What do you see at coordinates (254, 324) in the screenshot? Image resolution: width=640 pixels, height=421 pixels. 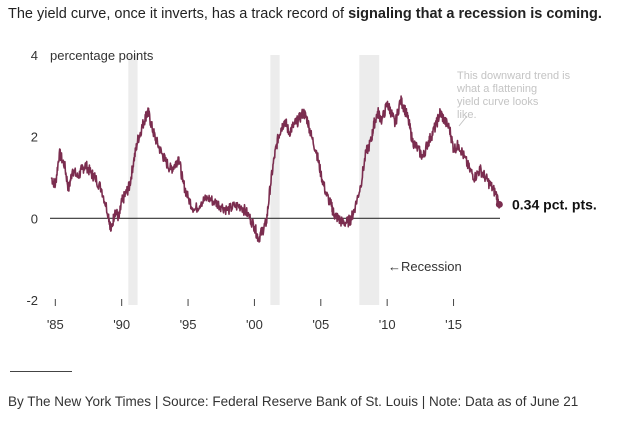 I see `x-tick-label: '00` at bounding box center [254, 324].